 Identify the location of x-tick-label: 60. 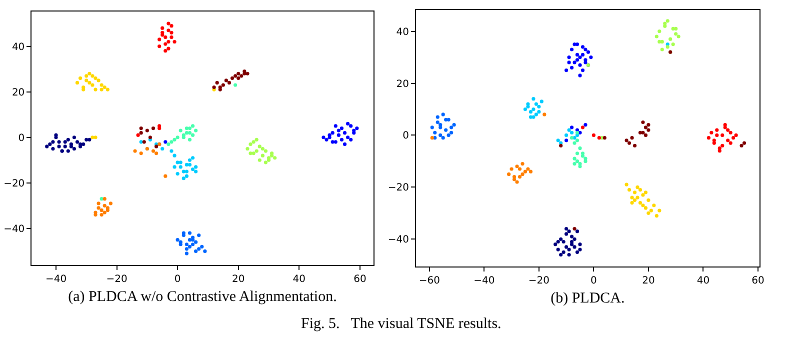
(758, 281).